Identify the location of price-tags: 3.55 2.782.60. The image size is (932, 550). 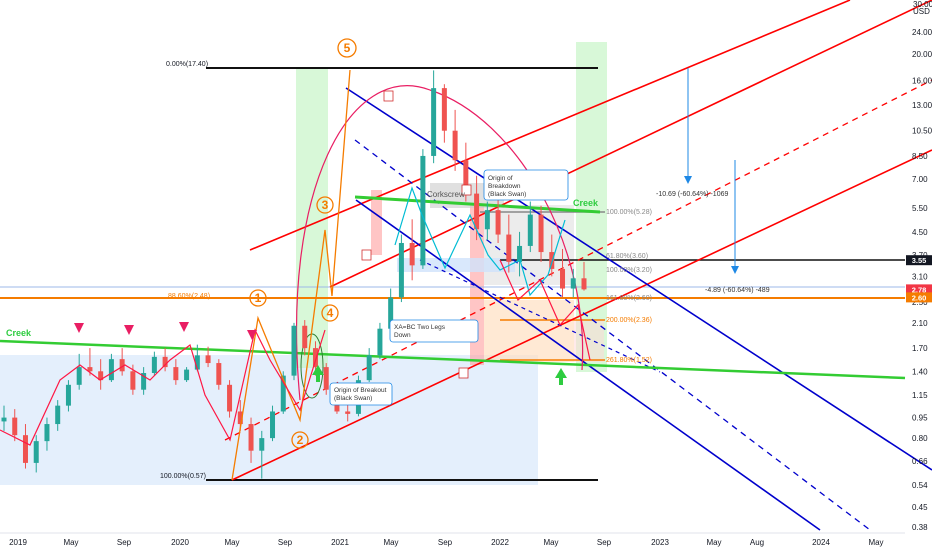
(919, 279).